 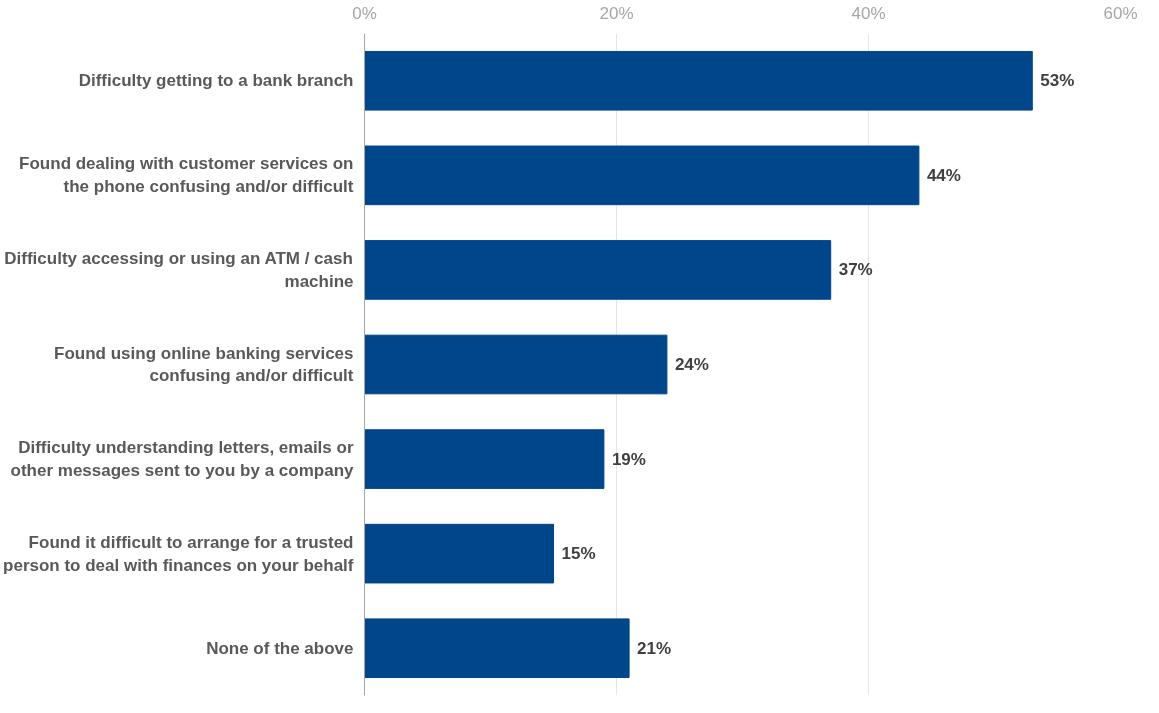 What do you see at coordinates (280, 648) in the screenshot?
I see `y-tick-label: None of the above` at bounding box center [280, 648].